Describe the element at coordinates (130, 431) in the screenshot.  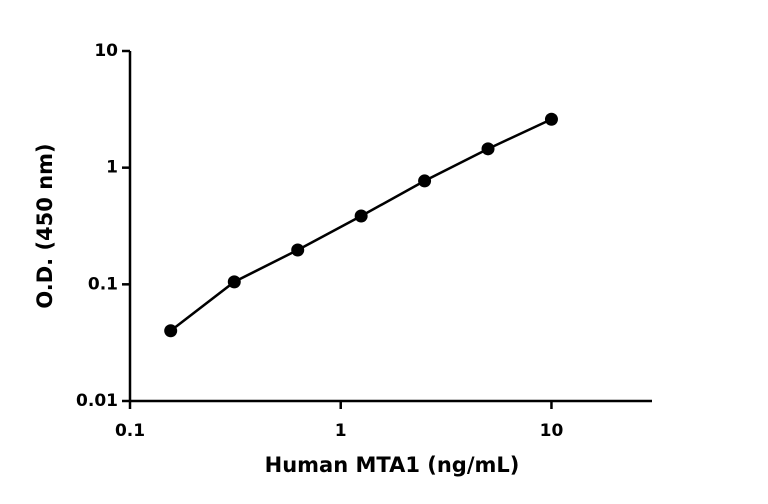
I see `x-tick-label: 0.1` at that location.